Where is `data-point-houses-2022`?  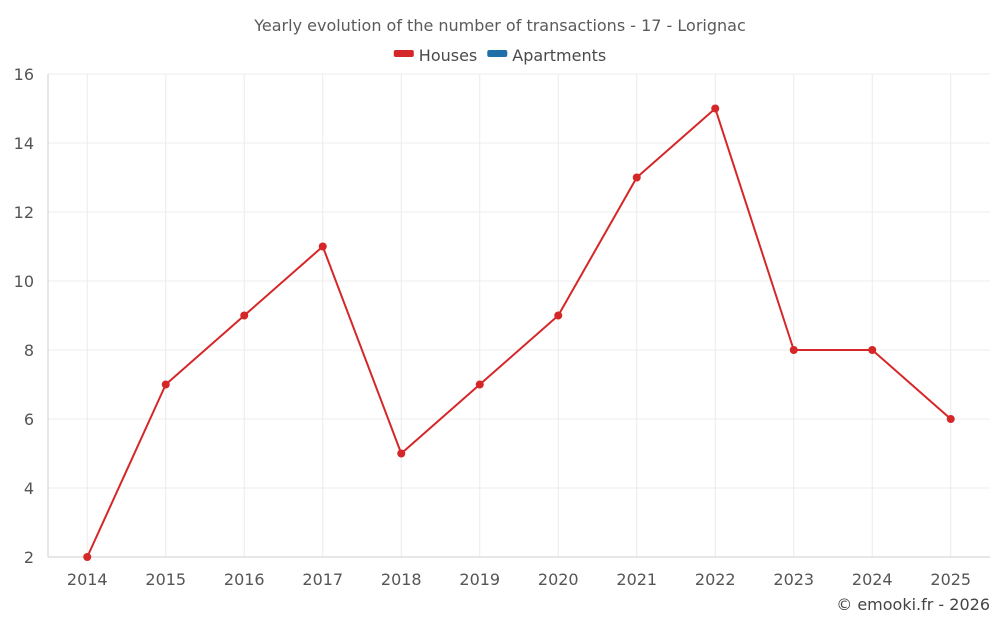 data-point-houses-2022 is located at coordinates (715, 108).